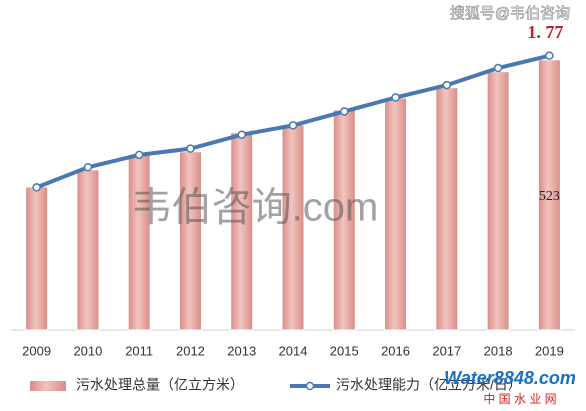 Image resolution: width=586 pixels, height=411 pixels. Describe the element at coordinates (344, 350) in the screenshot. I see `x-tick-label: 2015` at that location.